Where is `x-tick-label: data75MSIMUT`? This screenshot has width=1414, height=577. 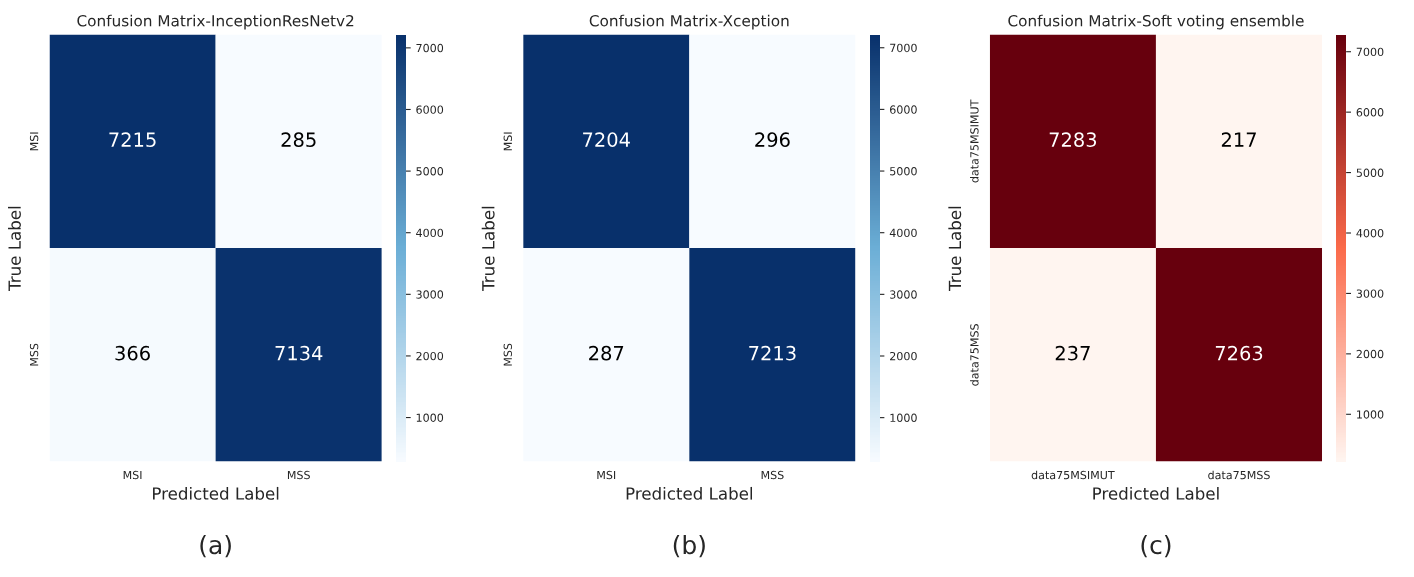
x-tick-label: data75MSIMUT is located at coordinates (1073, 475).